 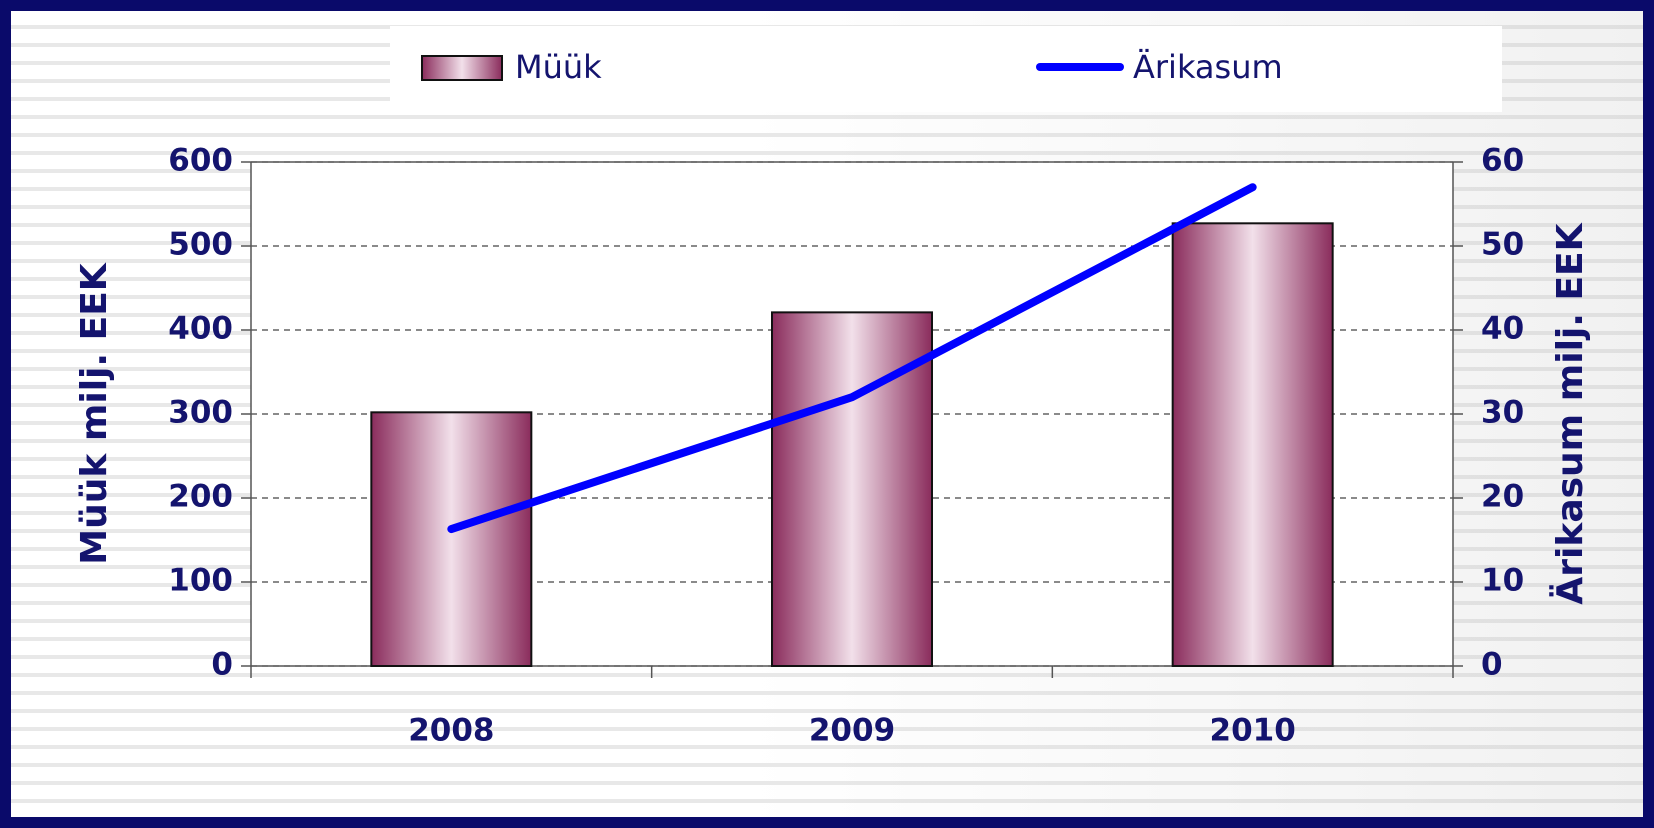 I want to click on y-tick-label: 200, so click(x=200, y=497).